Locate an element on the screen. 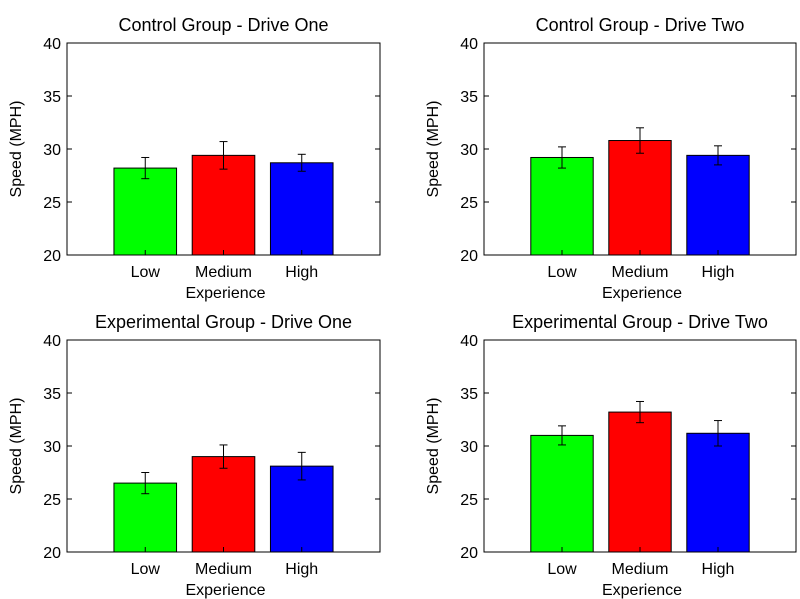 The height and width of the screenshot is (599, 800). chart-title: Control Group - Drive One is located at coordinates (223, 25).